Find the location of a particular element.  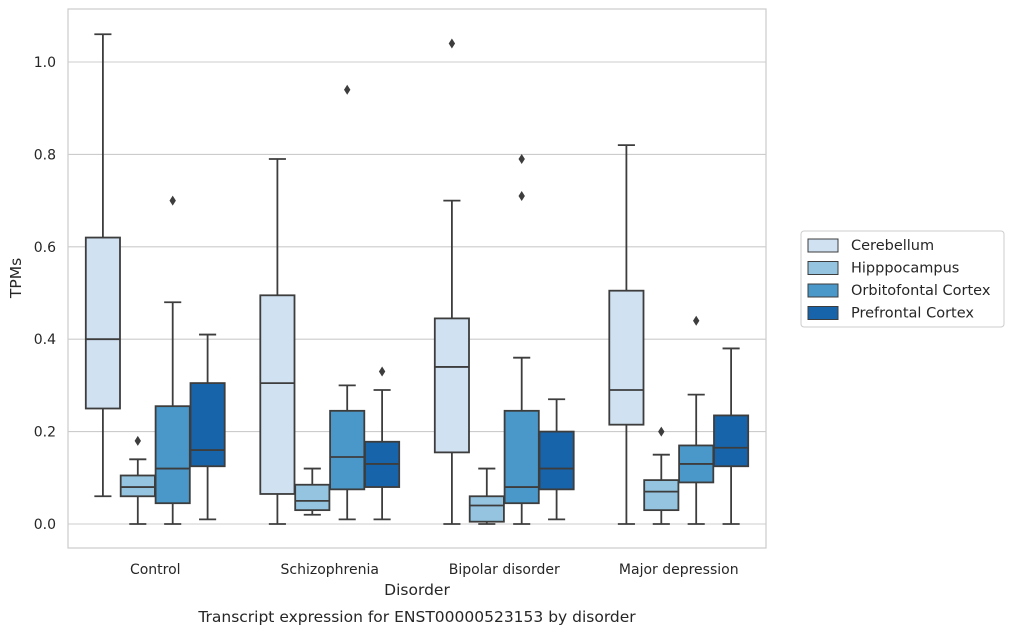

legend-label: Prefrontal Cortex is located at coordinates (912, 314).